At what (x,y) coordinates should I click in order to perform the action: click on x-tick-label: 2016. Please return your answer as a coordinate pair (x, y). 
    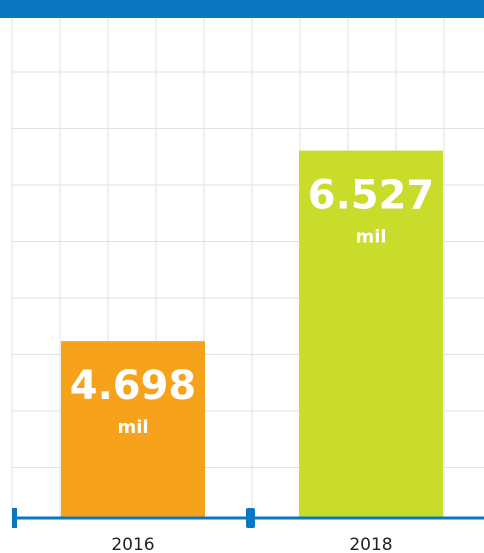
    Looking at the image, I should click on (132, 544).